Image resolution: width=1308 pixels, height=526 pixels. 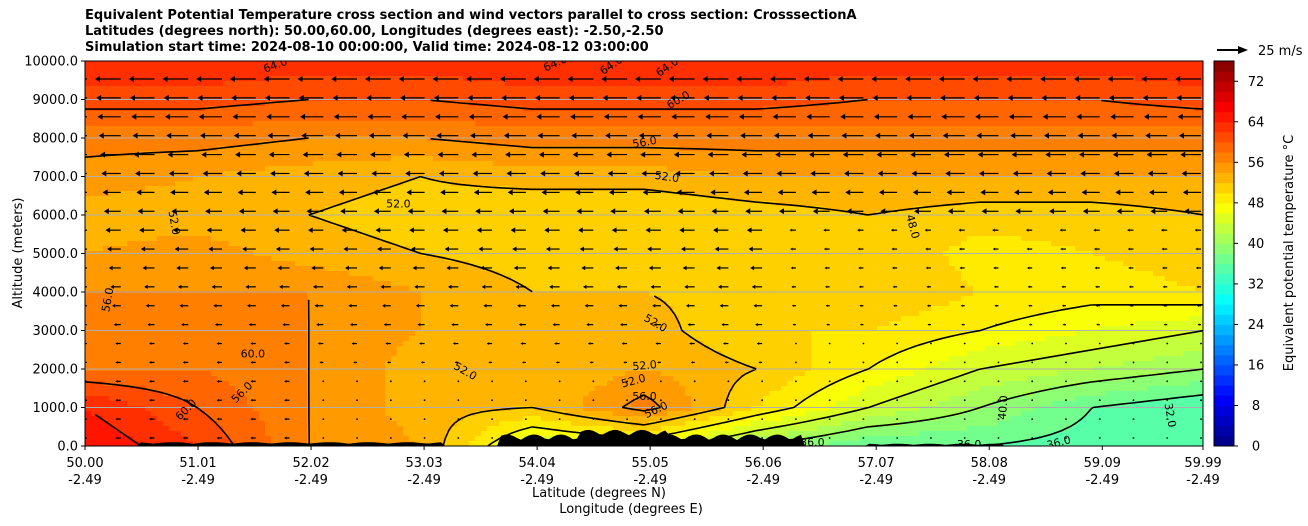 What do you see at coordinates (989, 463) in the screenshot?
I see `x-tick-label-lat: 58.08` at bounding box center [989, 463].